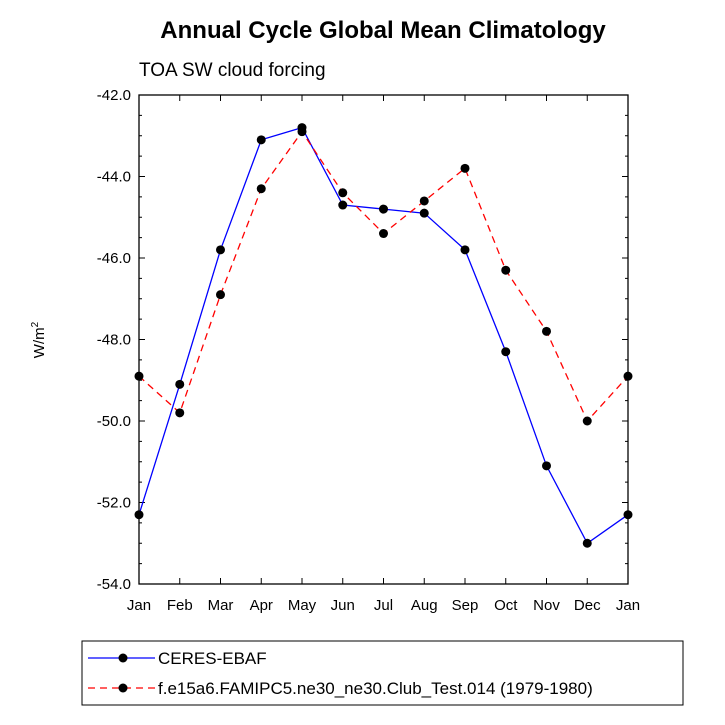 This screenshot has width=725, height=725. Describe the element at coordinates (114, 340) in the screenshot. I see `y-tick-label: -48.0` at that location.